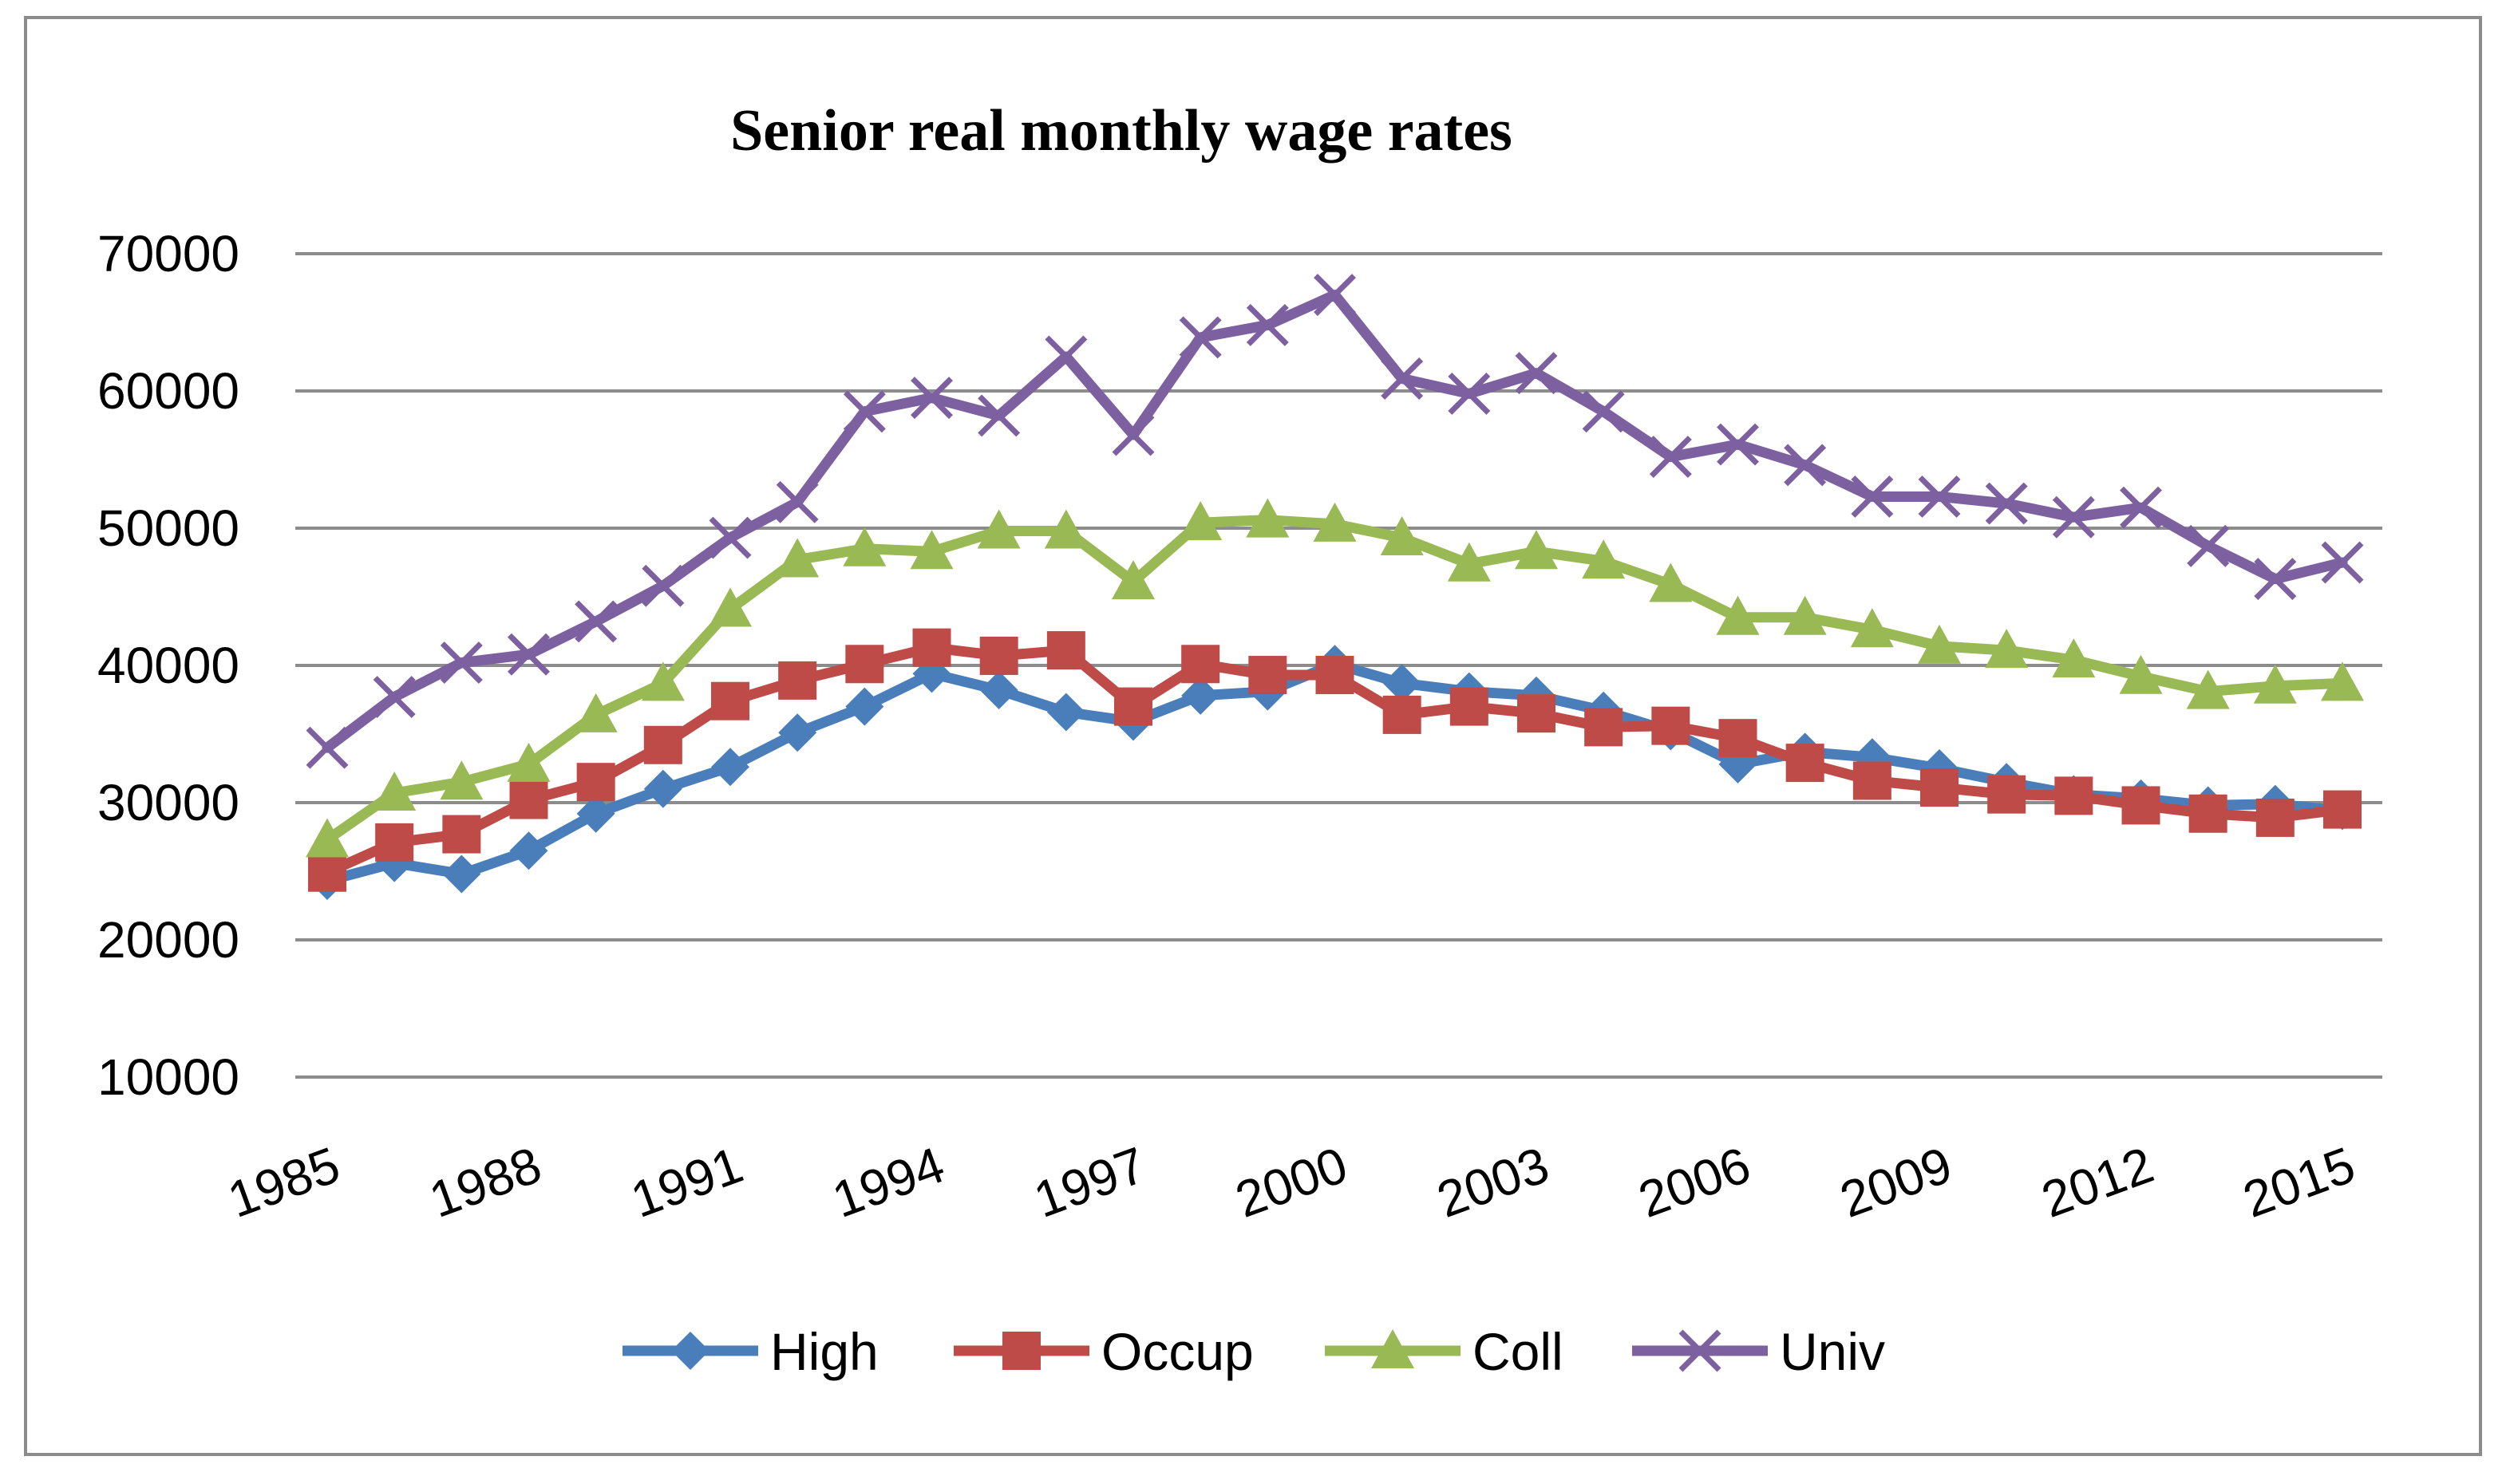 Image resolution: width=2510 pixels, height=1484 pixels. Describe the element at coordinates (1177, 1351) in the screenshot. I see `legend-label-occup: Occup` at that location.